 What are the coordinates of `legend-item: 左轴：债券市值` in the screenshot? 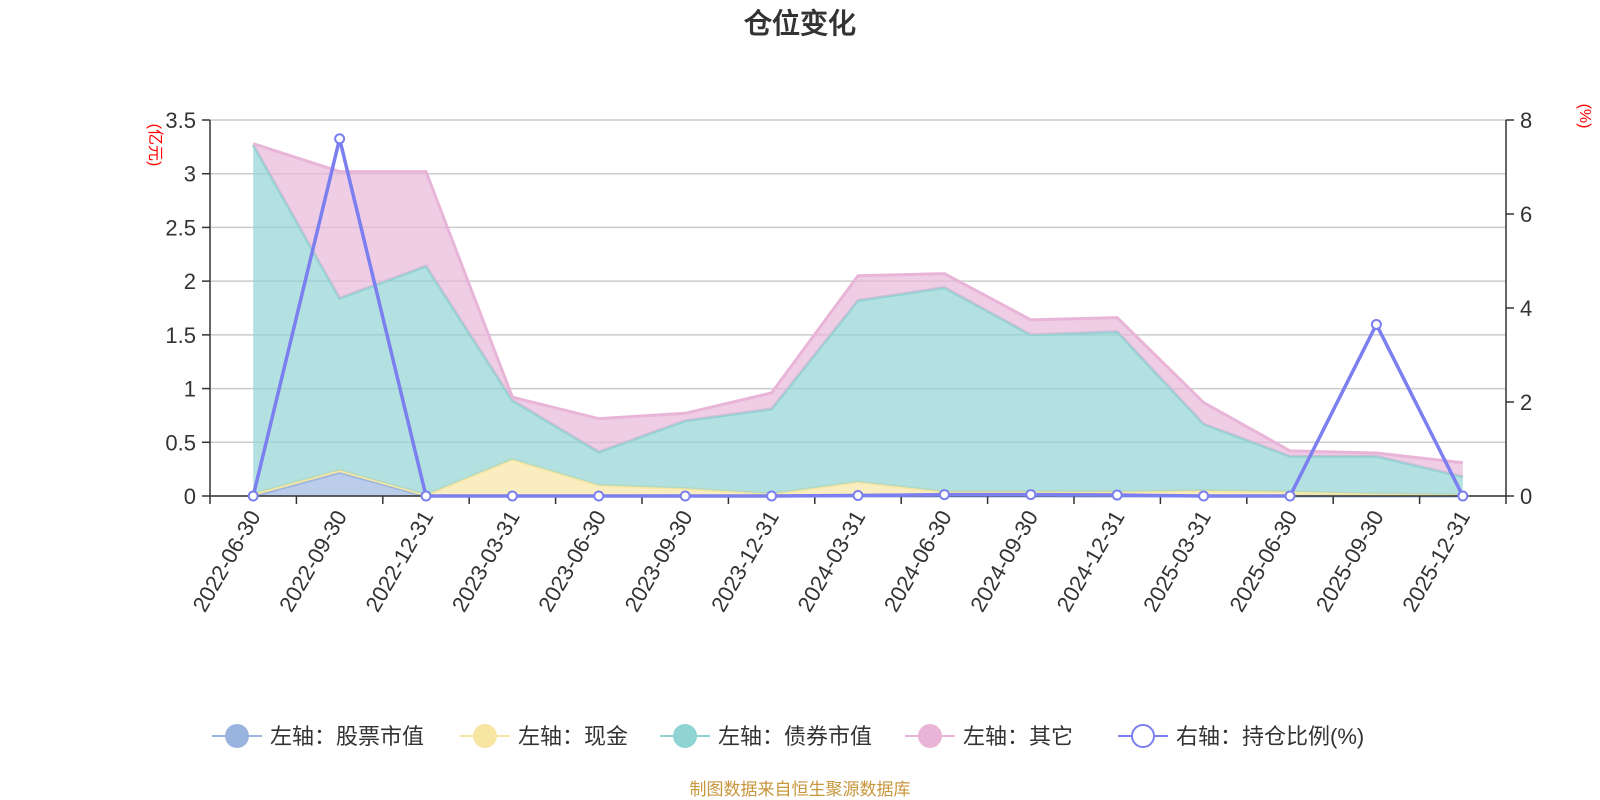 It's located at (766, 736).